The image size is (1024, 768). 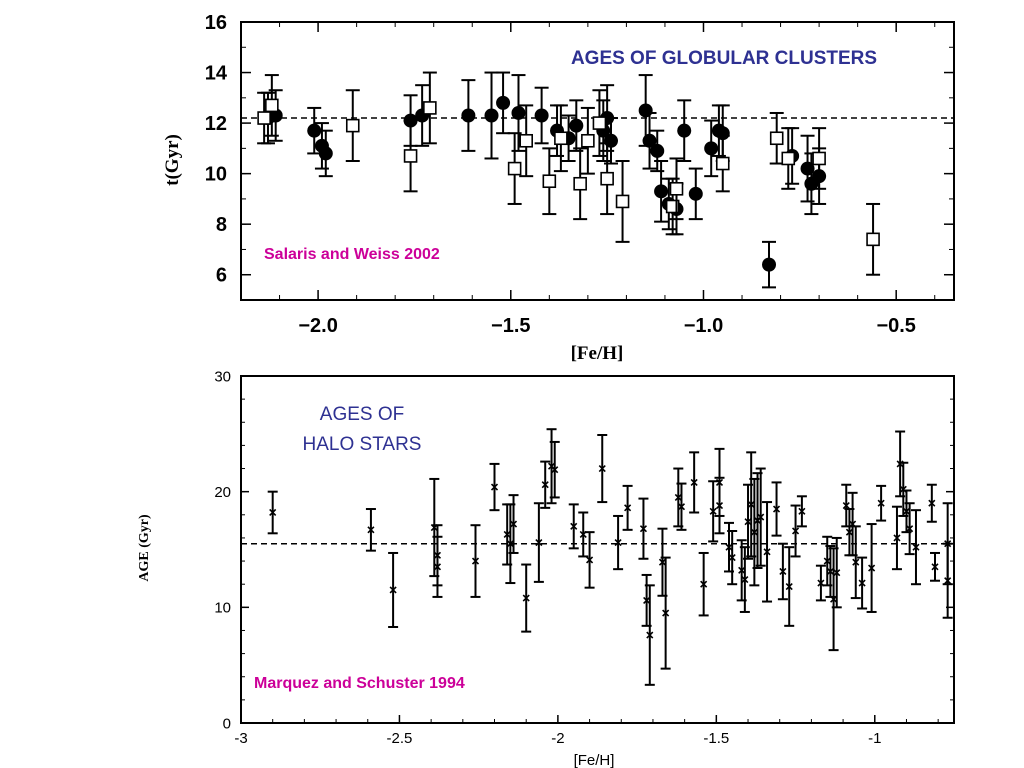 I want to click on y-tick-label: 12, so click(x=216, y=124).